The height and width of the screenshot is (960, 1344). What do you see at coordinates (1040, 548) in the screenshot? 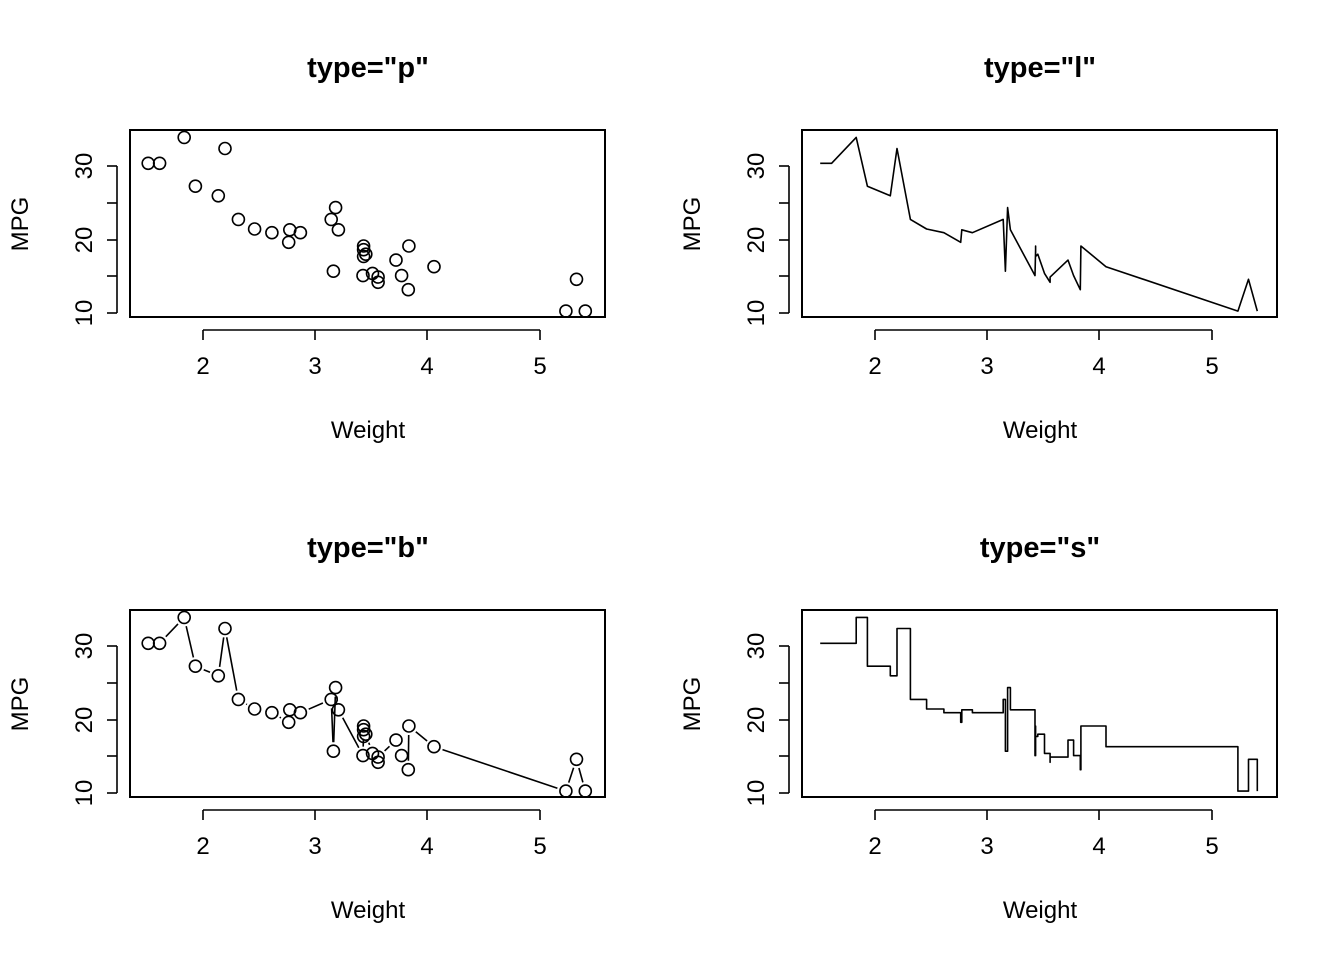
I see `panel-title: type="s"` at bounding box center [1040, 548].